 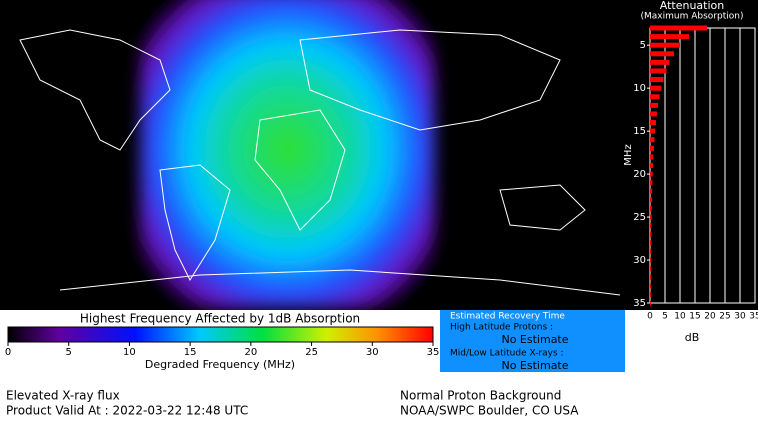 What do you see at coordinates (650, 317) in the screenshot?
I see `x-tick-label: 0` at bounding box center [650, 317].